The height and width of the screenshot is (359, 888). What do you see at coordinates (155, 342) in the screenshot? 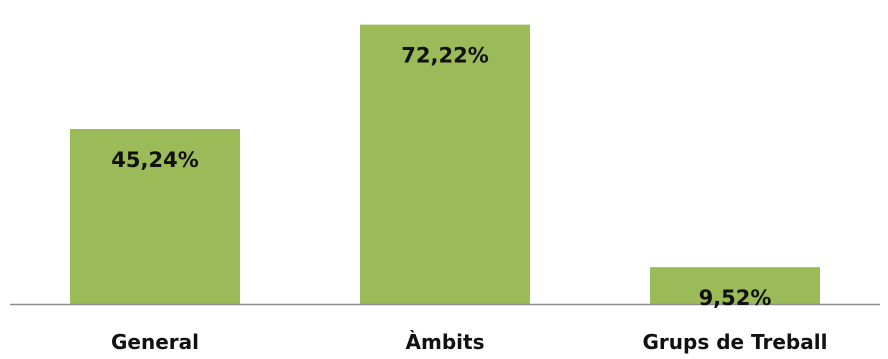
I see `category-label-0: General` at bounding box center [155, 342].